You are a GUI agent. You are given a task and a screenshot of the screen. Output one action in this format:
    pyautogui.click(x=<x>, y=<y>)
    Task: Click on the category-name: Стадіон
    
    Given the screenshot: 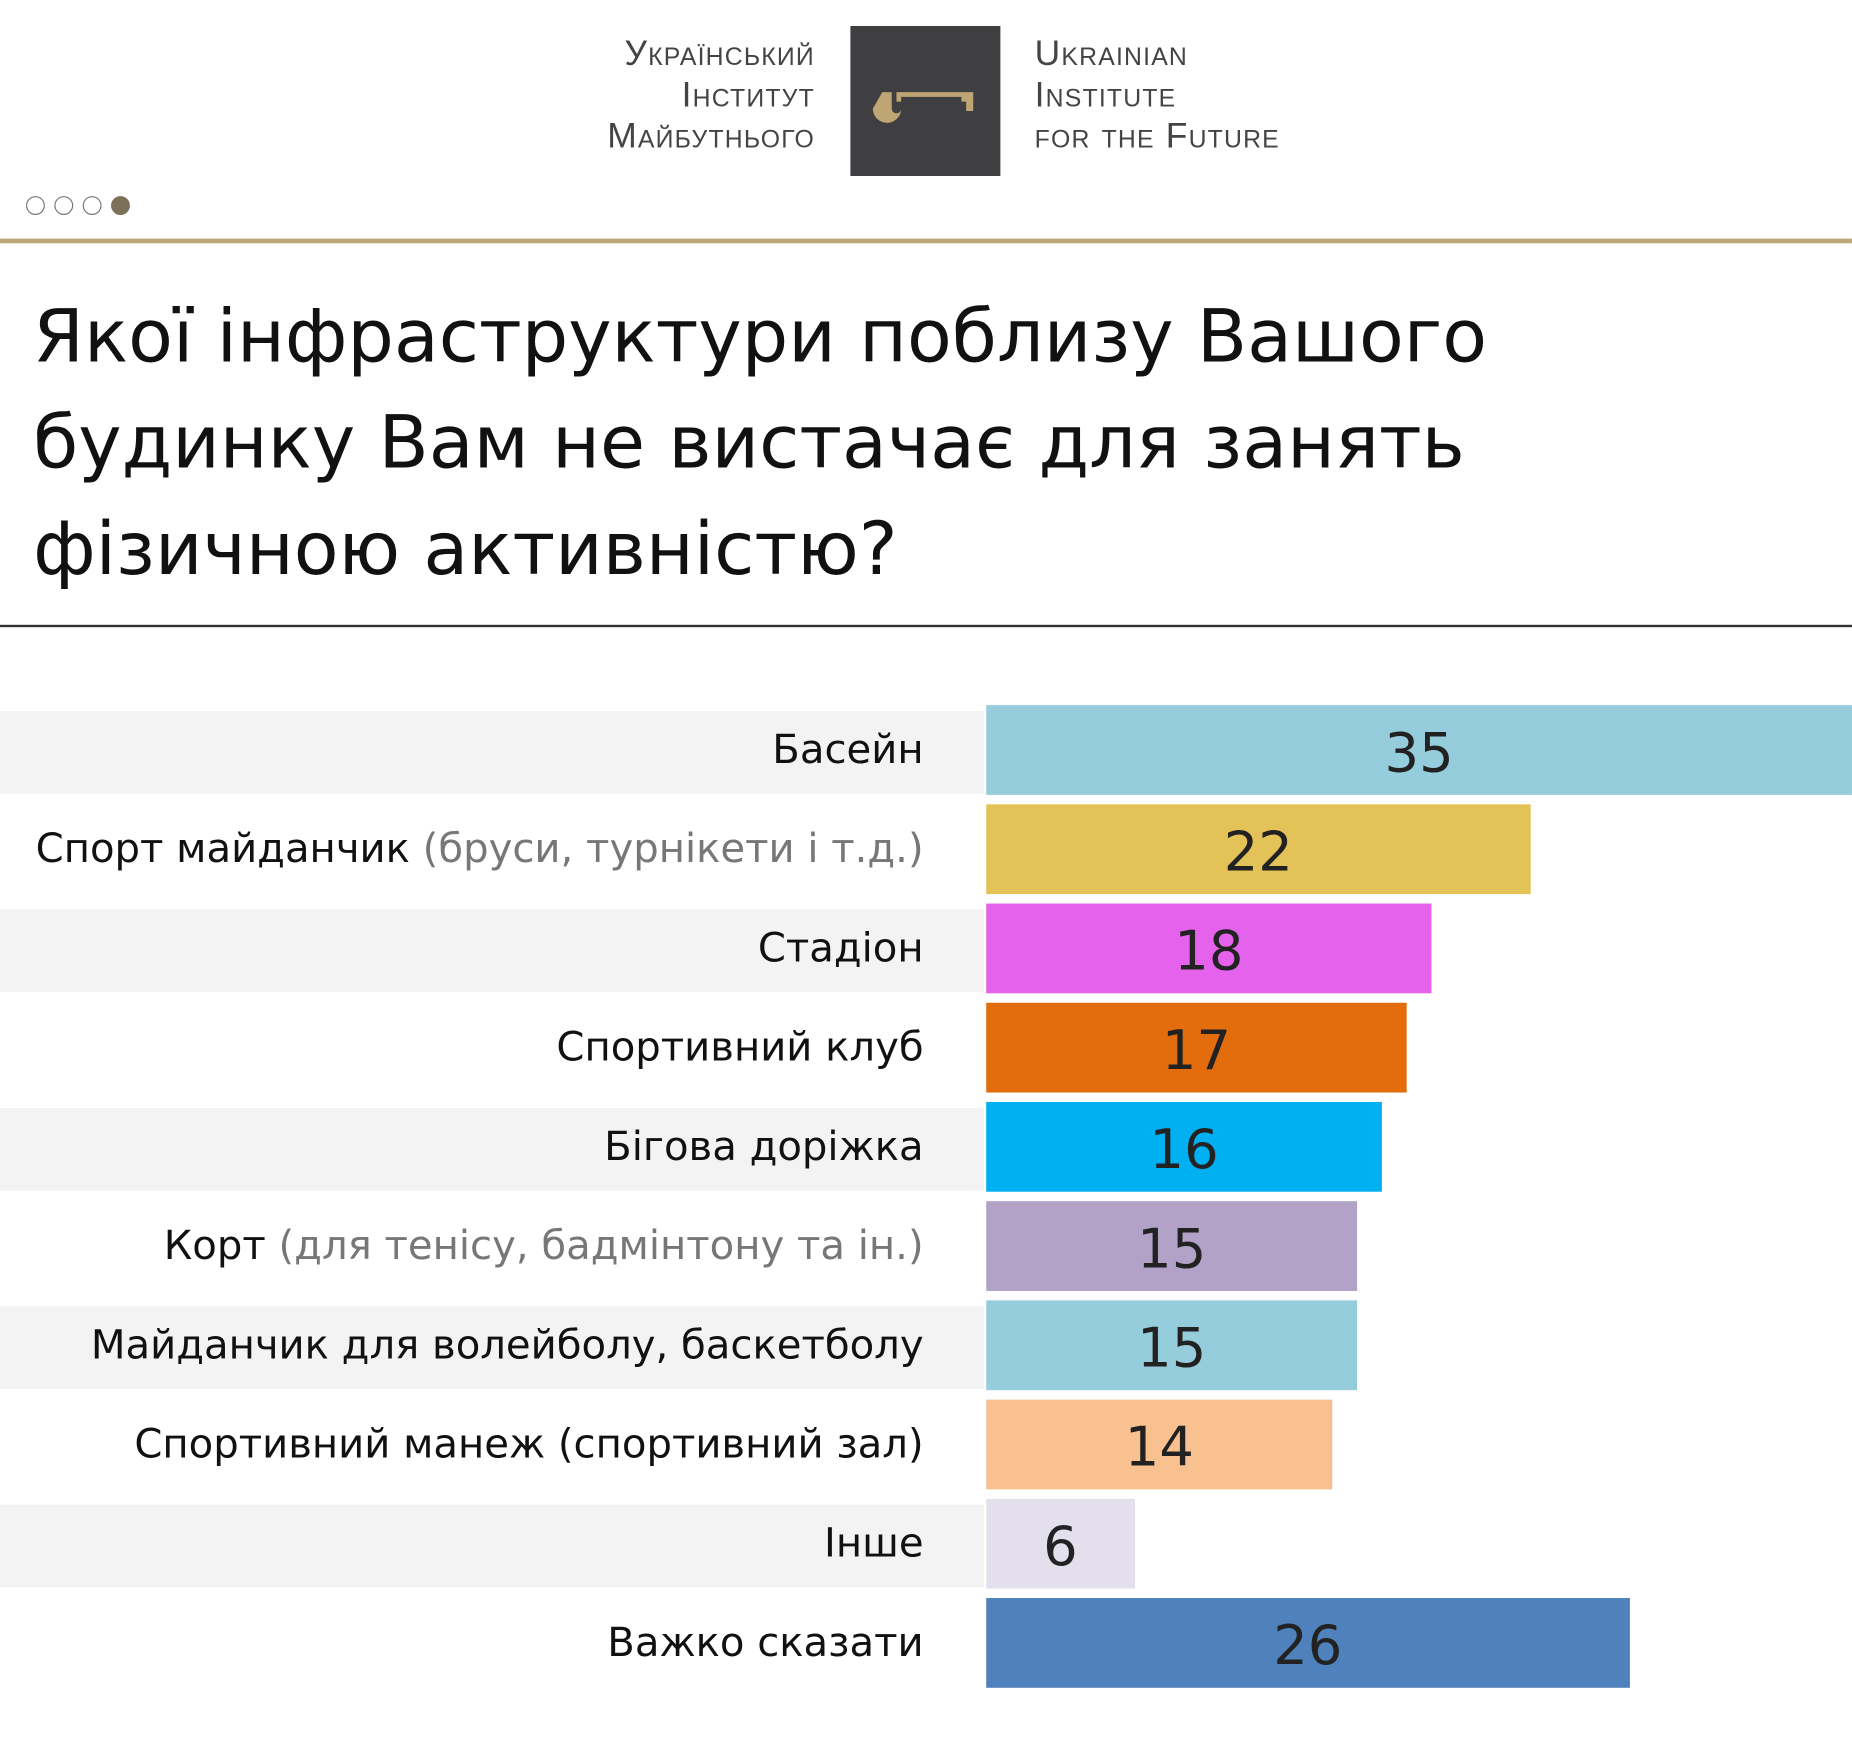 What is the action you would take?
    pyautogui.click(x=840, y=948)
    